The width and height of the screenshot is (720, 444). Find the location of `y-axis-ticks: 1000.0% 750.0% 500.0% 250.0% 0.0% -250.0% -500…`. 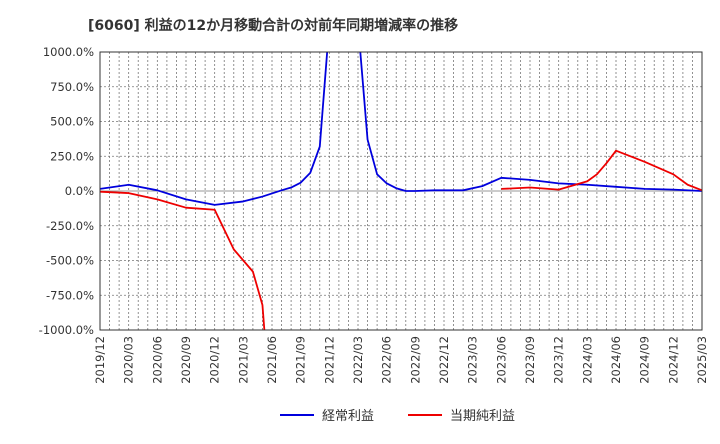

y-axis-ticks: 1000.0% 750.0% 500.0% 250.0% 0.0% -250.0% -500… is located at coordinates (66, 191).